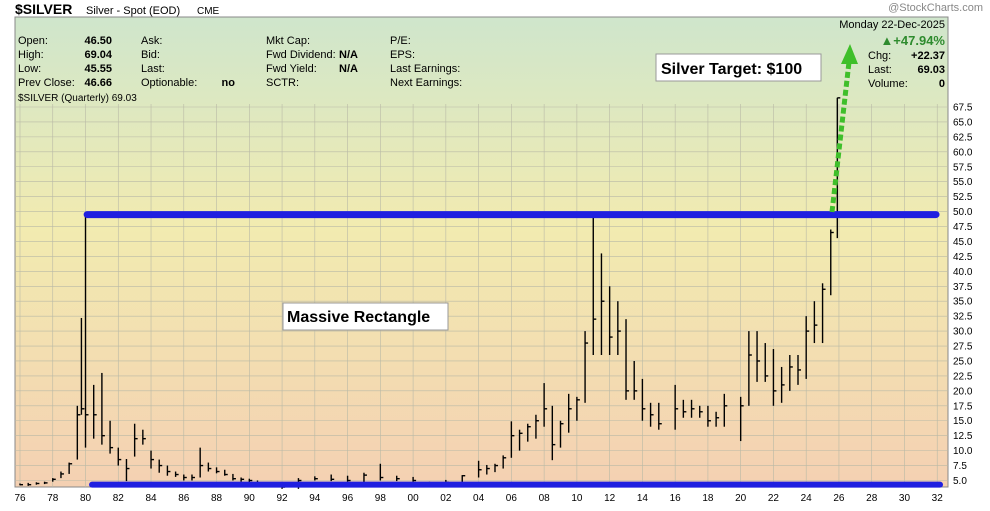  What do you see at coordinates (731, 69) in the screenshot?
I see `target-label: Silver Target: $100` at bounding box center [731, 69].